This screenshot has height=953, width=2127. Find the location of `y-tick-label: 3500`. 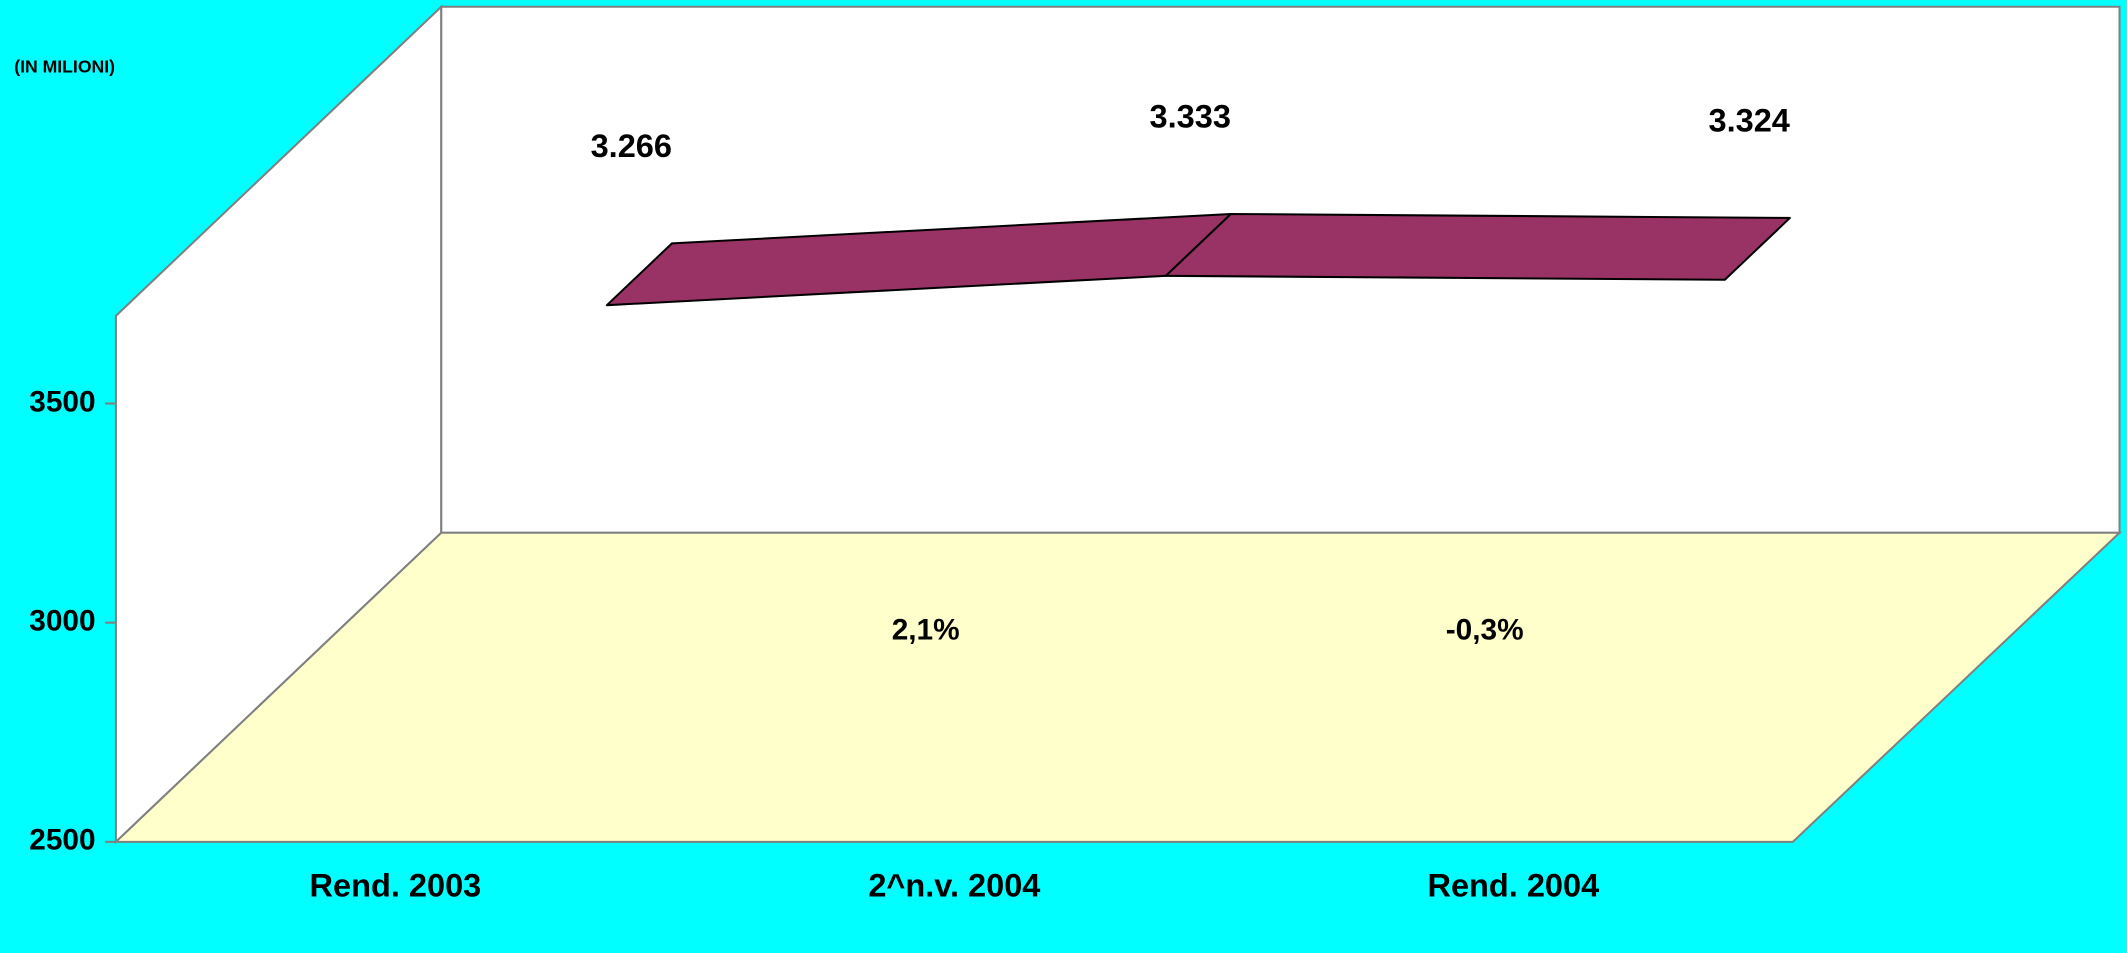

y-tick-label: 3500 is located at coordinates (62, 401).